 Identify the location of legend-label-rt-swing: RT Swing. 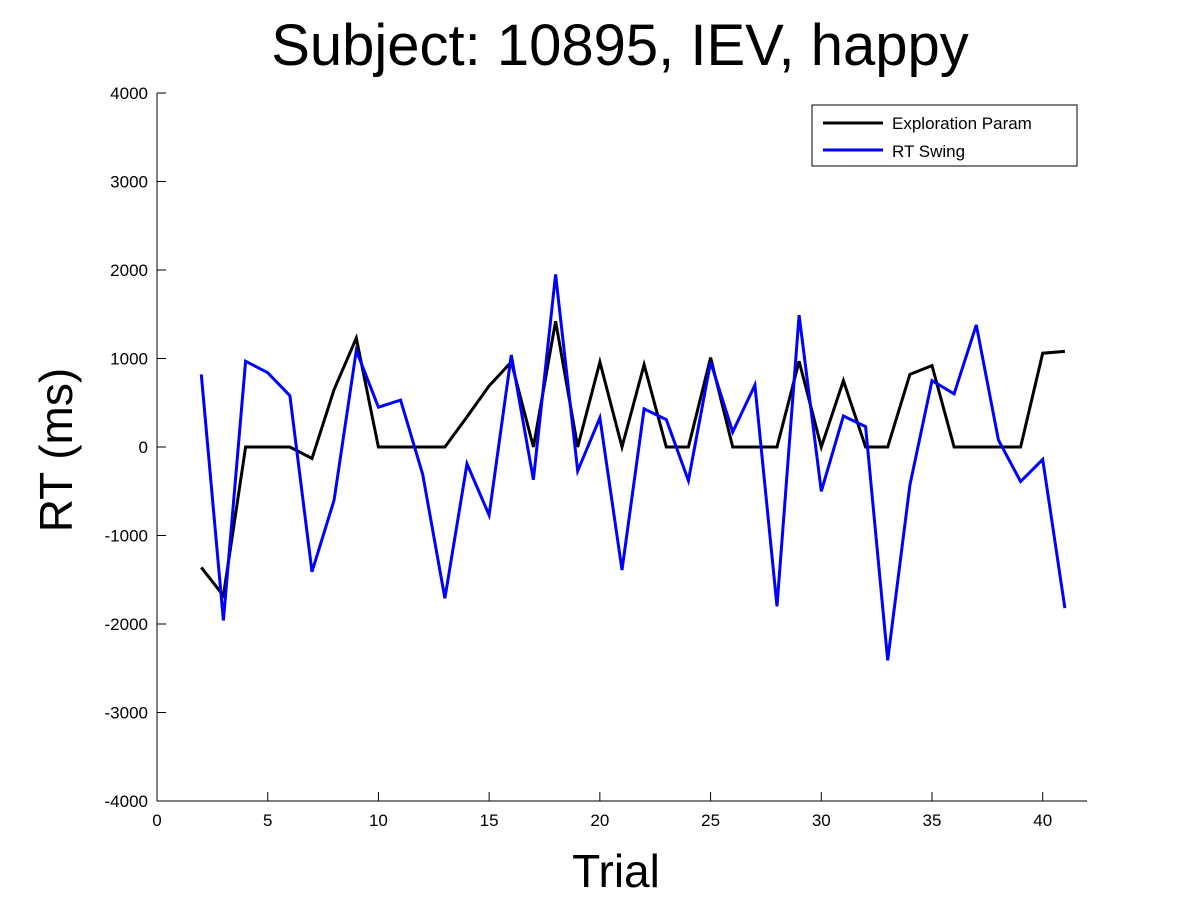
(928, 151).